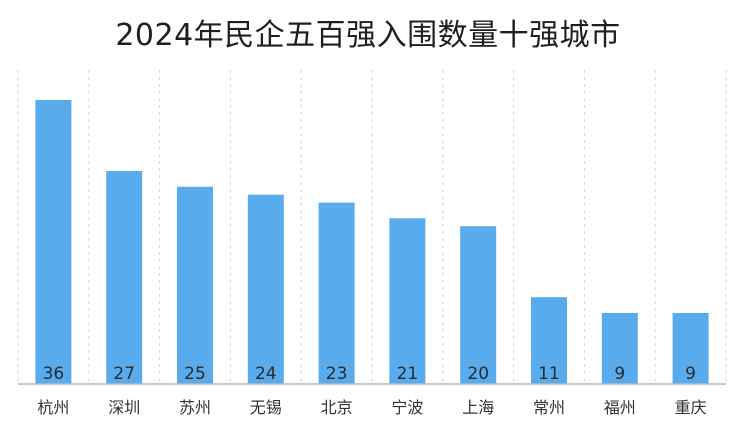 This screenshot has height=428, width=736. Describe the element at coordinates (369, 374) in the screenshot. I see `data-labels: 36 27 25 24 23 21 20 11 9 9` at that location.